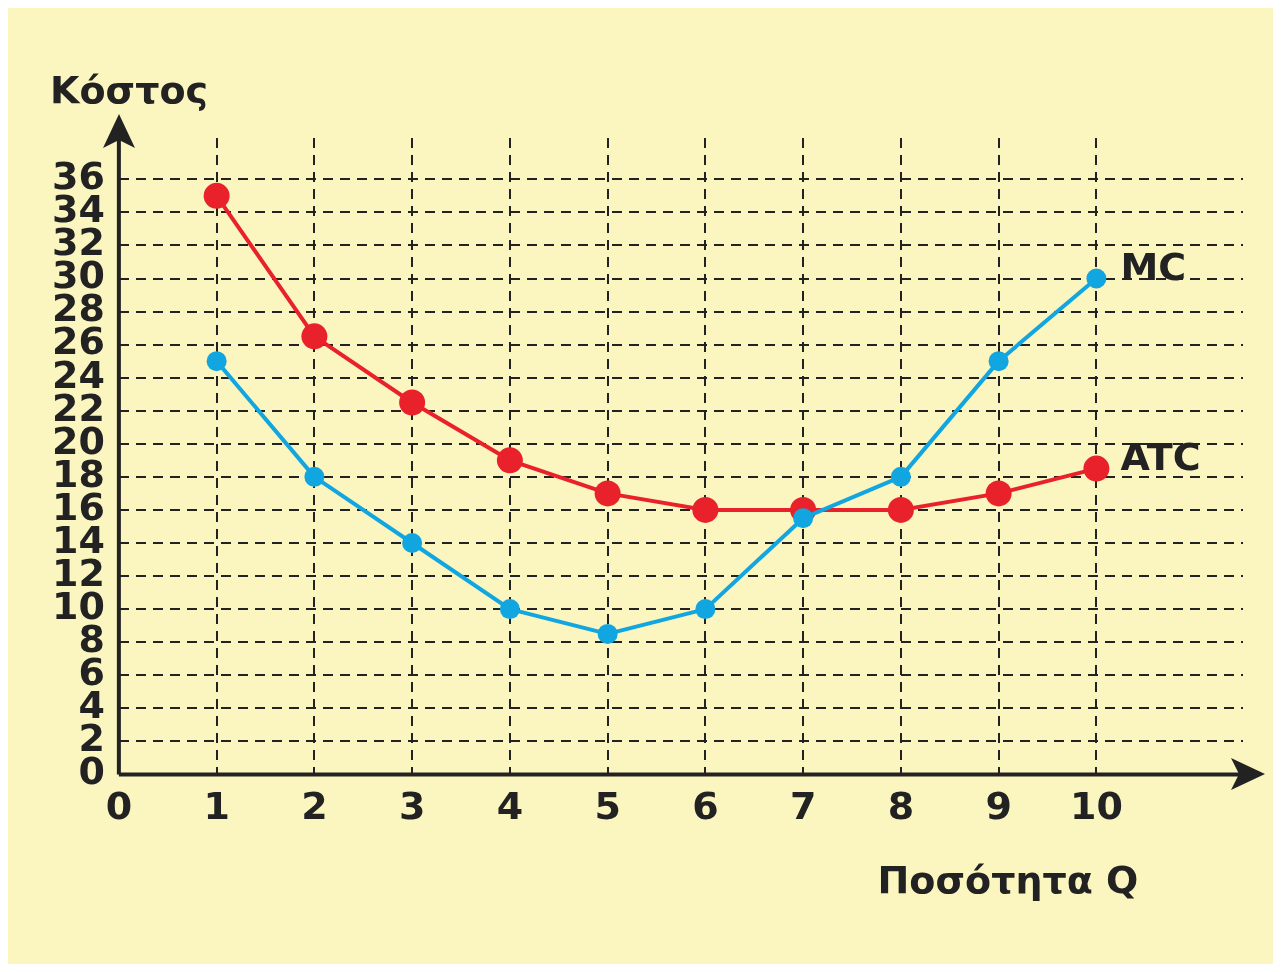  What do you see at coordinates (705, 806) in the screenshot?
I see `x-tick-label: 6` at bounding box center [705, 806].